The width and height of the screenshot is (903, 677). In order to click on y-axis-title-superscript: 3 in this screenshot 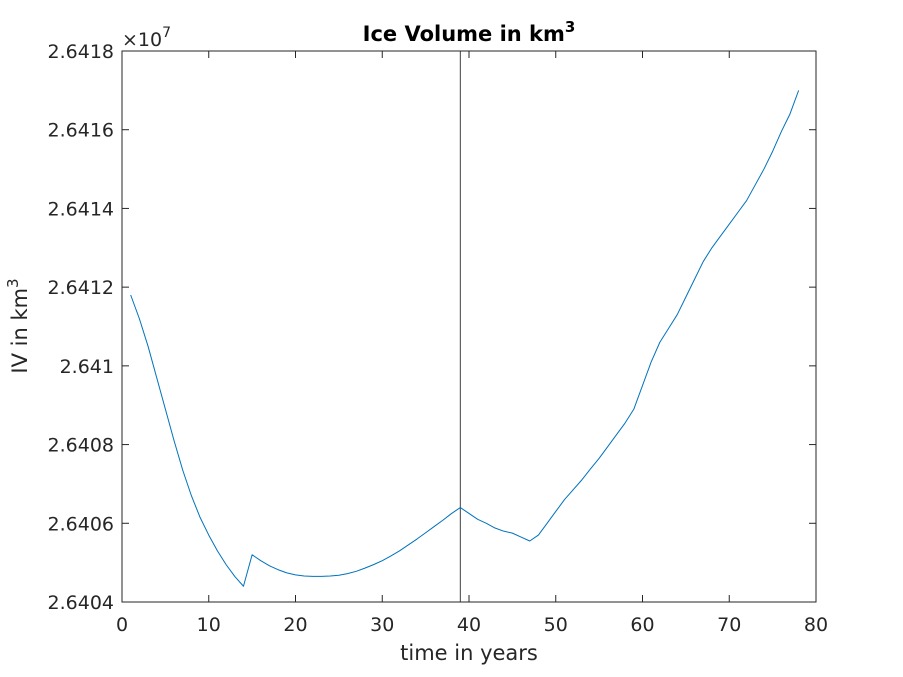, I will do `click(13, 283)`.